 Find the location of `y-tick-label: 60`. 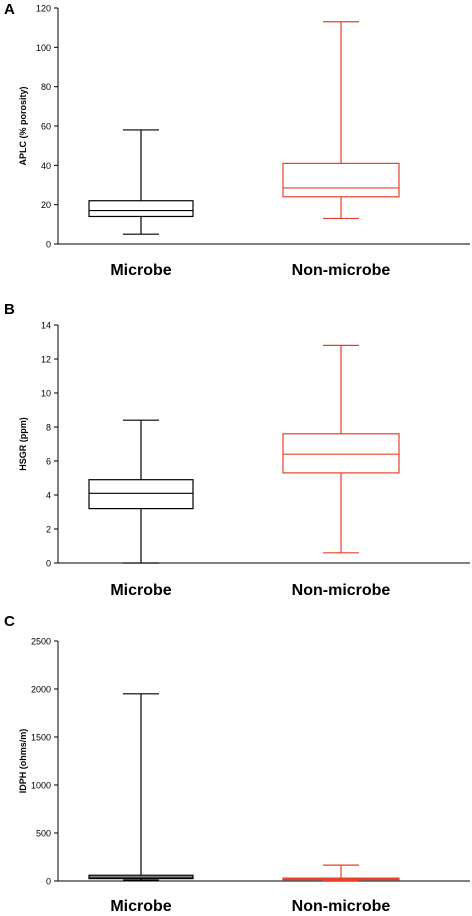

y-tick-label: 60 is located at coordinates (46, 127).